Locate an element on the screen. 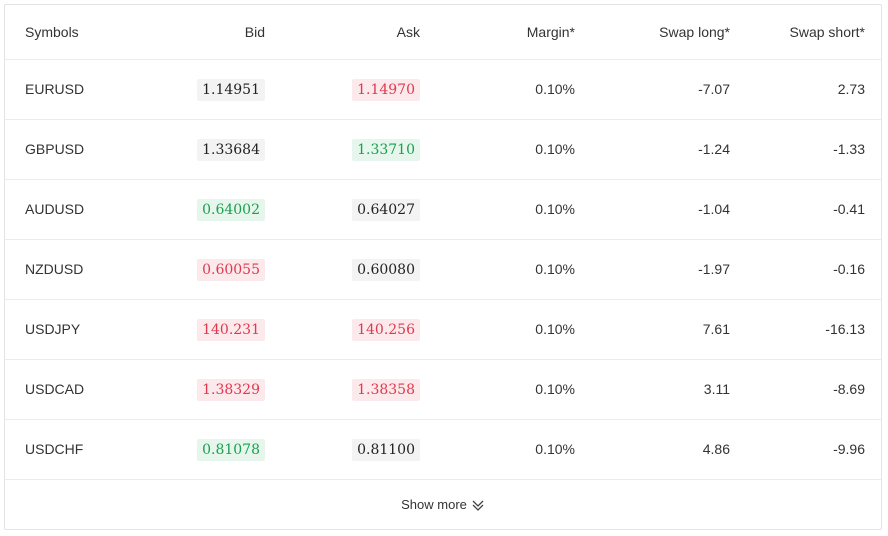 This screenshot has height=536, width=888. ask-cell: 0.81100 is located at coordinates (386, 449).